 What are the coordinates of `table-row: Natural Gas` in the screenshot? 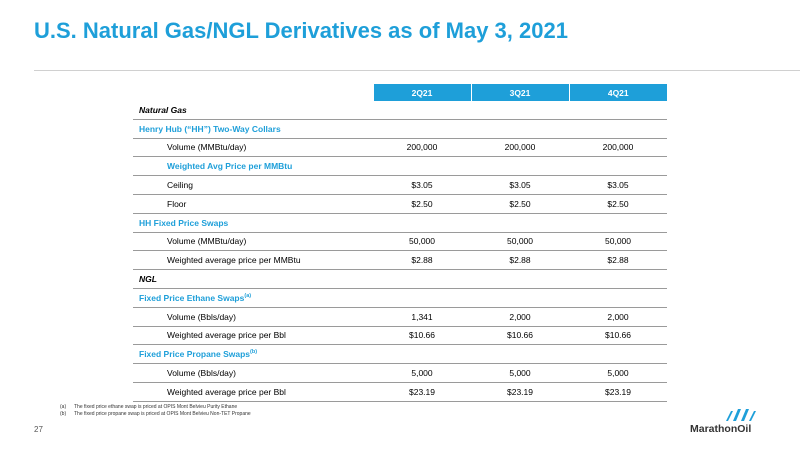 It's located at (400, 110).